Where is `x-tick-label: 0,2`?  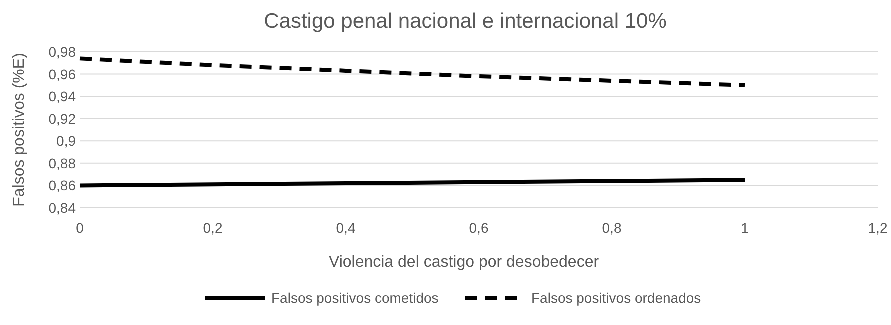
x-tick-label: 0,2 is located at coordinates (213, 228).